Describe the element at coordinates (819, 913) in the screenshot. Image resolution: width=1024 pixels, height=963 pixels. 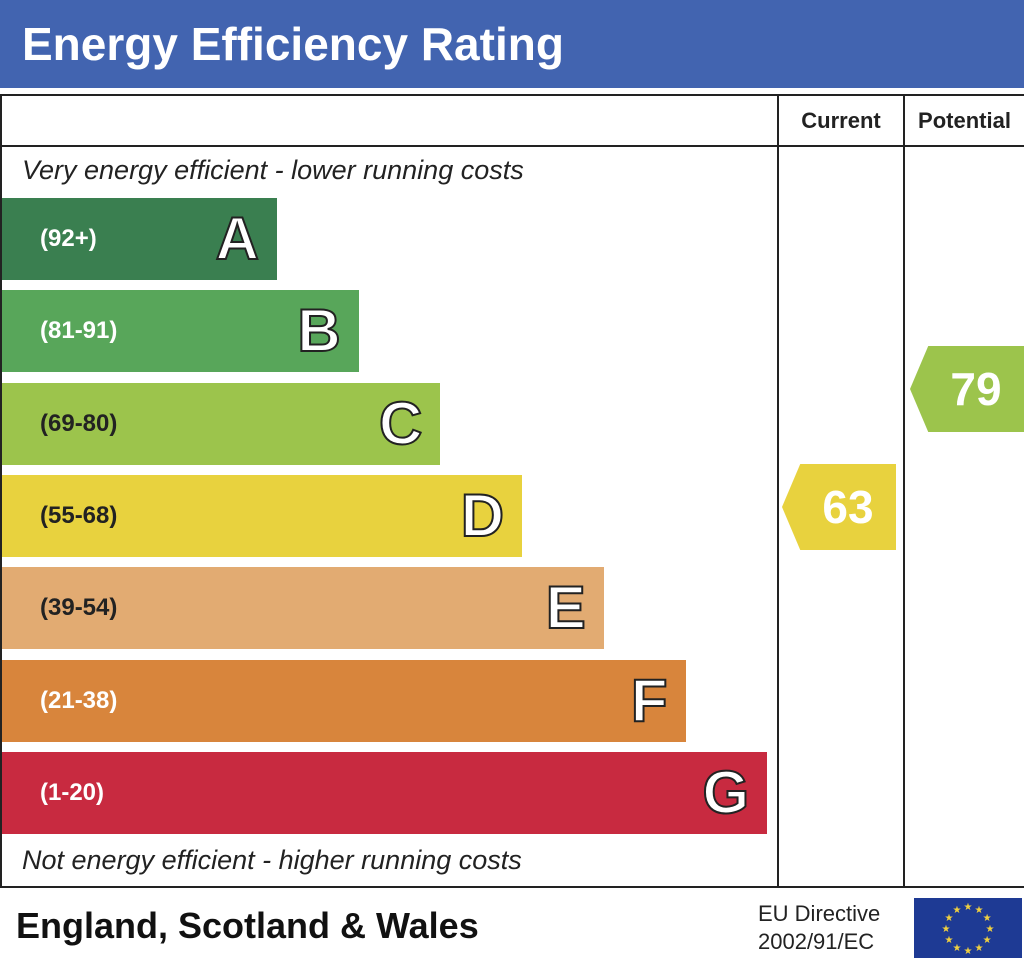
I see `directive-line1: EU Directive` at that location.